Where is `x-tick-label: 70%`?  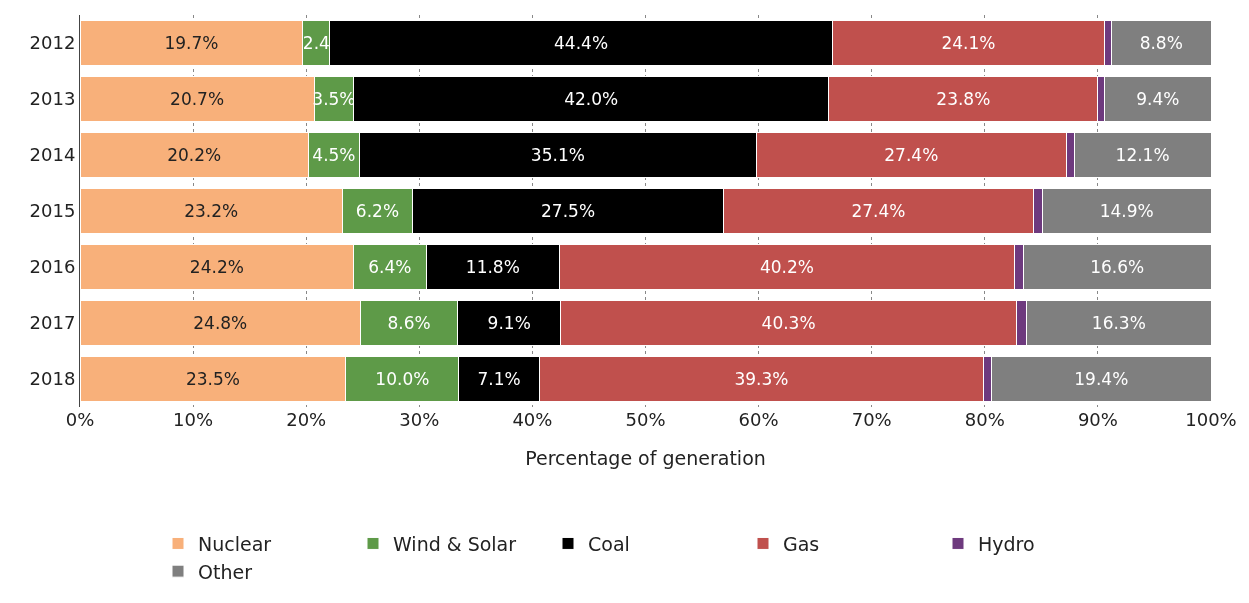 x-tick-label: 70% is located at coordinates (871, 419).